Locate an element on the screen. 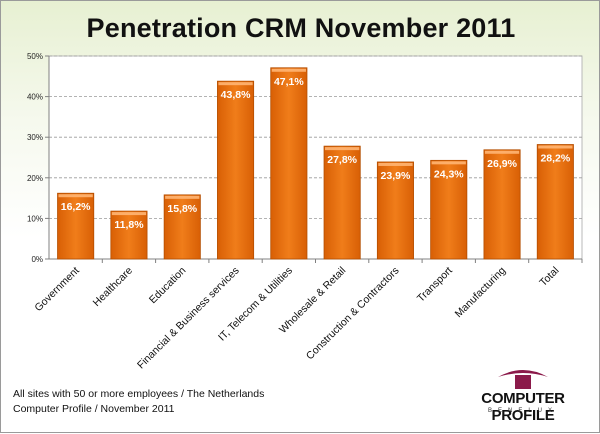 The image size is (600, 434). x-tick-label: Education is located at coordinates (168, 286).